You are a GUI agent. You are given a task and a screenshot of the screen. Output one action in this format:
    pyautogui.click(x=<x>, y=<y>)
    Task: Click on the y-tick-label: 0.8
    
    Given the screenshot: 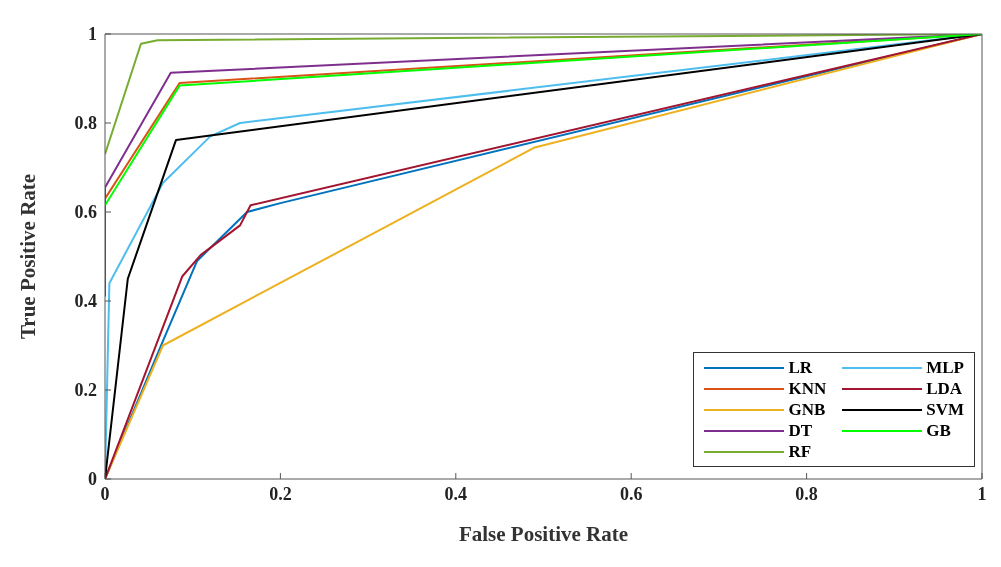 What is the action you would take?
    pyautogui.click(x=85, y=123)
    